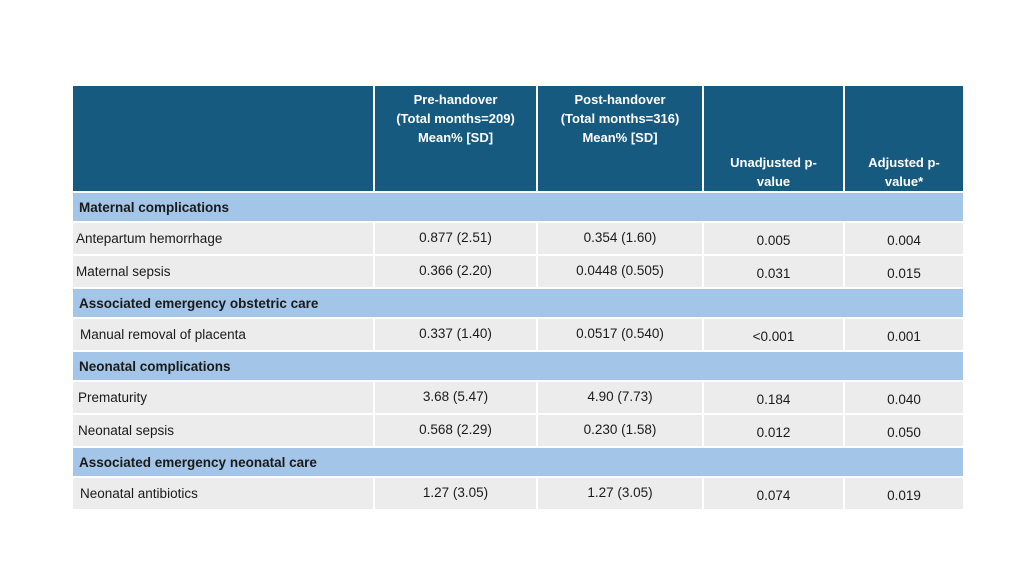 The image size is (1024, 576). I want to click on header-unadjusted-p: Unadjusted p- value, so click(773, 138).